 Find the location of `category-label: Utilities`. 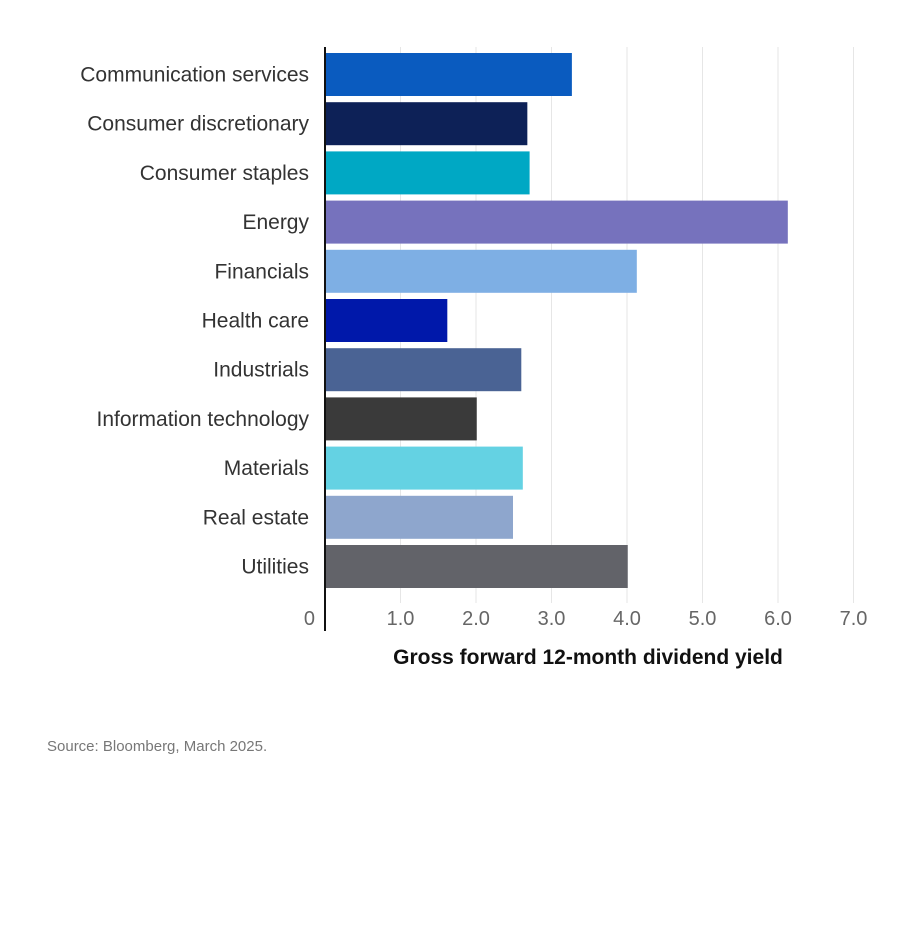

category-label: Utilities is located at coordinates (275, 567).